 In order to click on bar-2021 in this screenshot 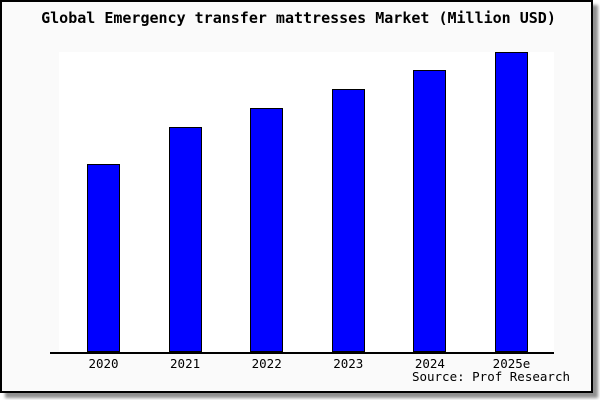, I will do `click(185, 239)`.